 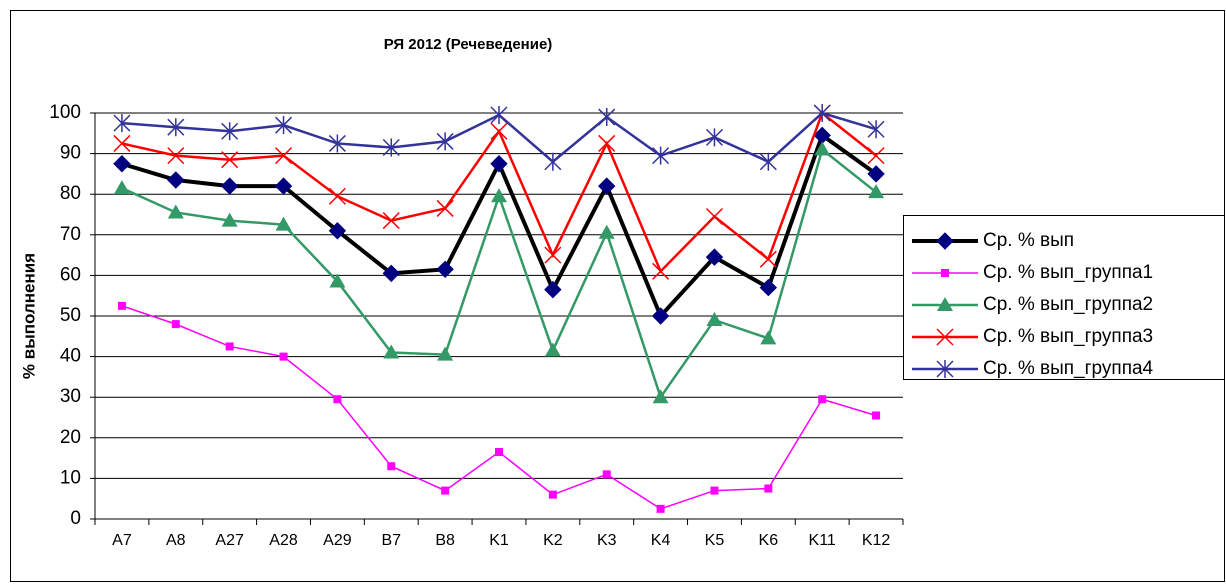 What do you see at coordinates (176, 540) in the screenshot?
I see `x-tick-label: A8` at bounding box center [176, 540].